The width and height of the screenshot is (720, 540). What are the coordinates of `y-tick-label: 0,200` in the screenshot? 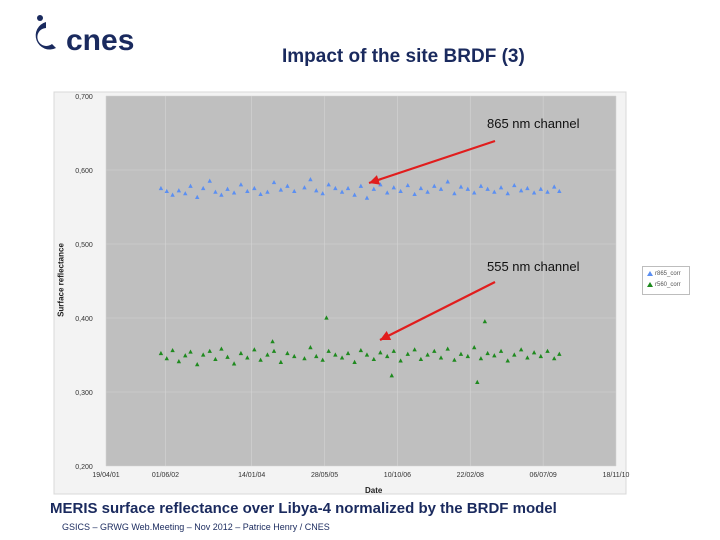 It's located at (84, 467).